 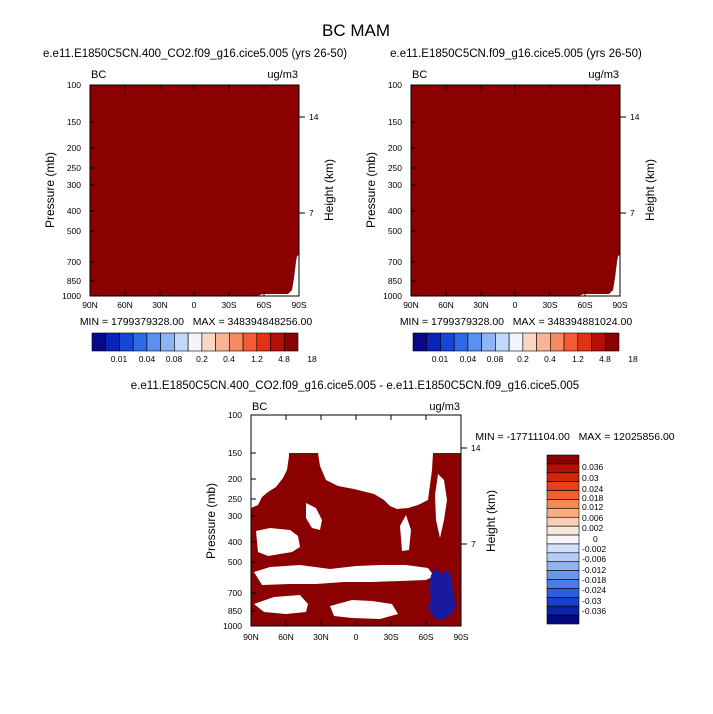 I want to click on panel-3-left-label: BC, so click(x=259, y=407).